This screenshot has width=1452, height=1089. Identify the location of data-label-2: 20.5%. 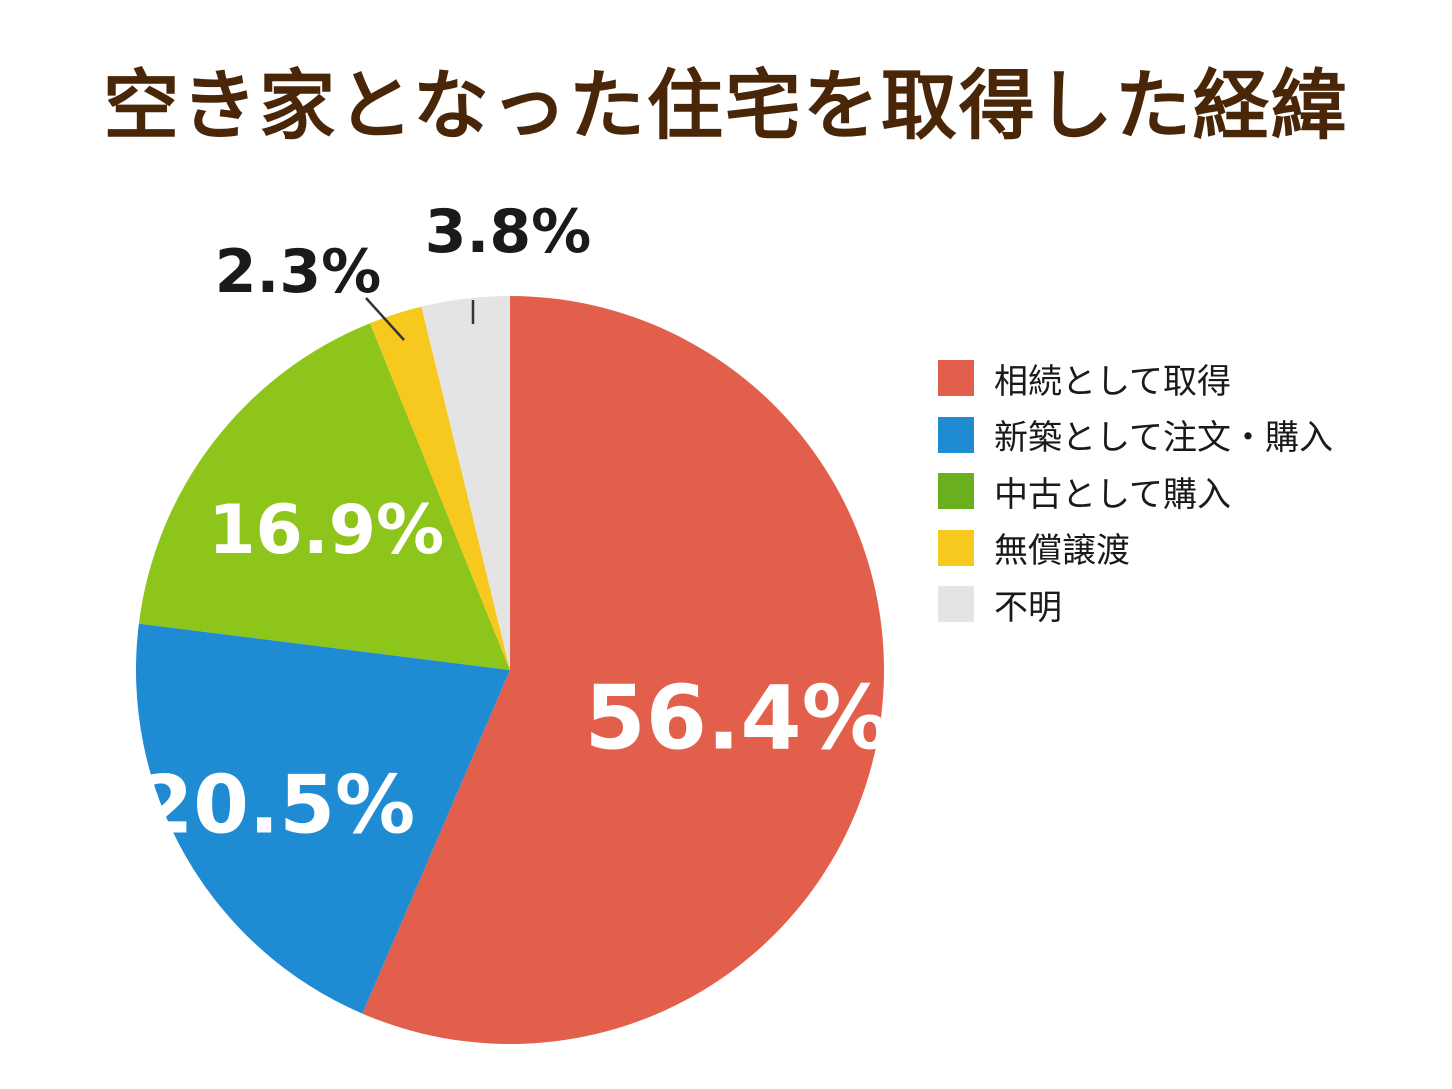
(277, 805).